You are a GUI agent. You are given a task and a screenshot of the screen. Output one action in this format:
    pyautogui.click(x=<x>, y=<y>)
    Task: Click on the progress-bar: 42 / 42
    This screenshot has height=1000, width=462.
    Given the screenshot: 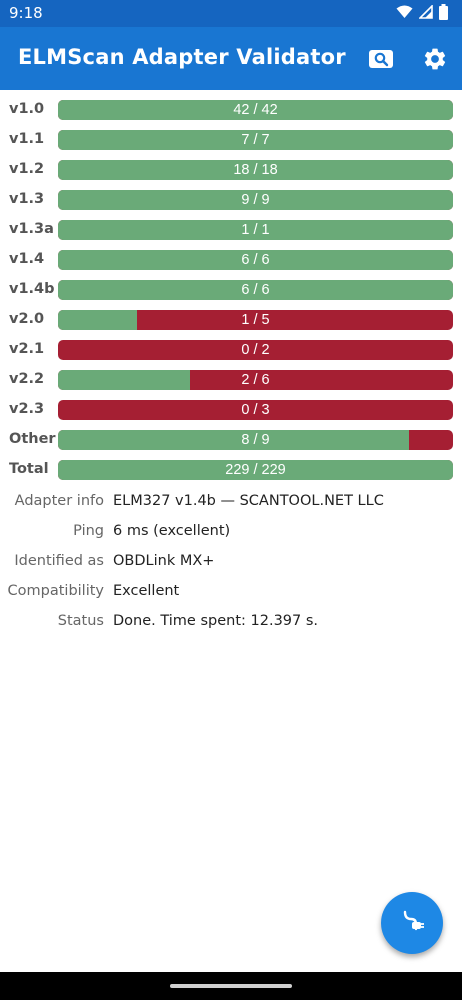 What is the action you would take?
    pyautogui.click(x=255, y=110)
    